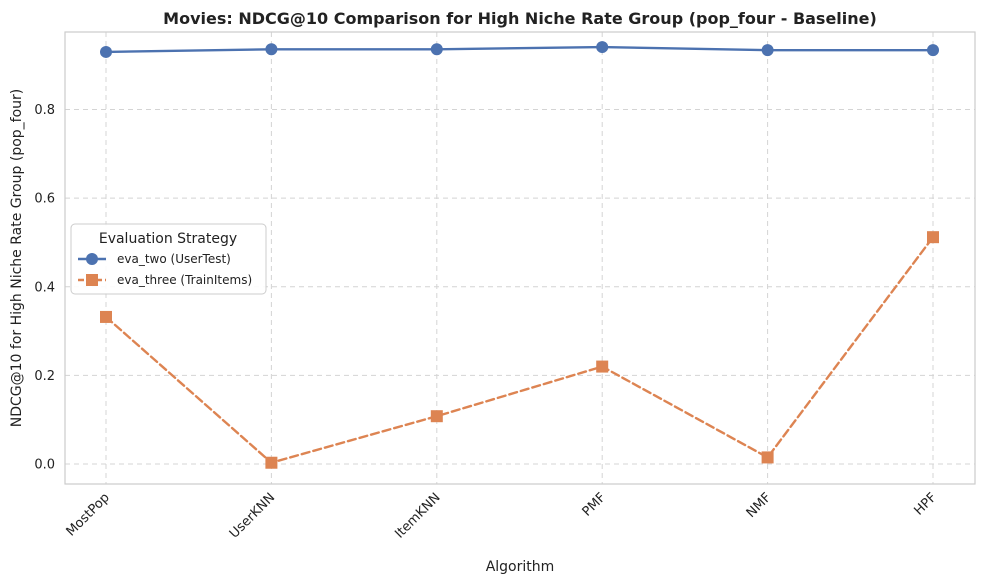 The width and height of the screenshot is (984, 584). I want to click on y-axis-ticks: 0.0 0.2 0.4 0.6 0.8, so click(44, 288).